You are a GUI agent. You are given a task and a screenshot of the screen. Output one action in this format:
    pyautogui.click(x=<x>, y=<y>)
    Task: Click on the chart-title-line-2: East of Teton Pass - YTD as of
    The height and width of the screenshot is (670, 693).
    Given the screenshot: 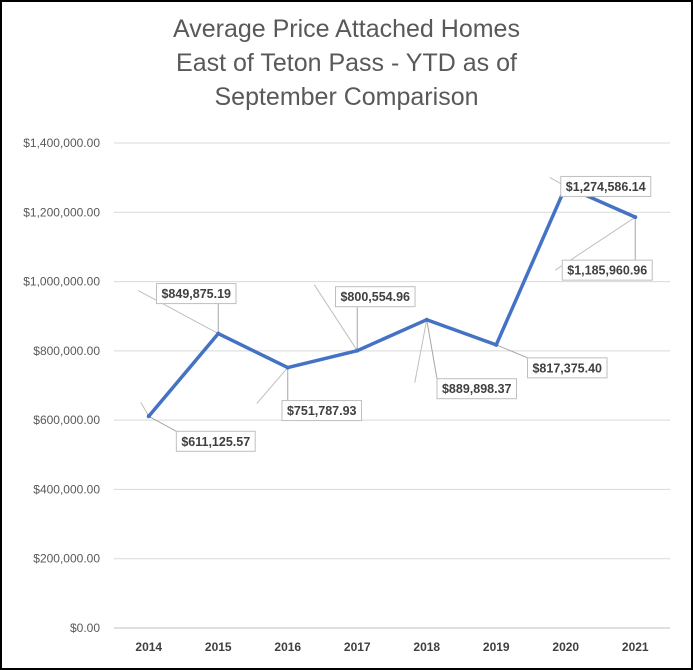 What is the action you would take?
    pyautogui.click(x=346, y=63)
    